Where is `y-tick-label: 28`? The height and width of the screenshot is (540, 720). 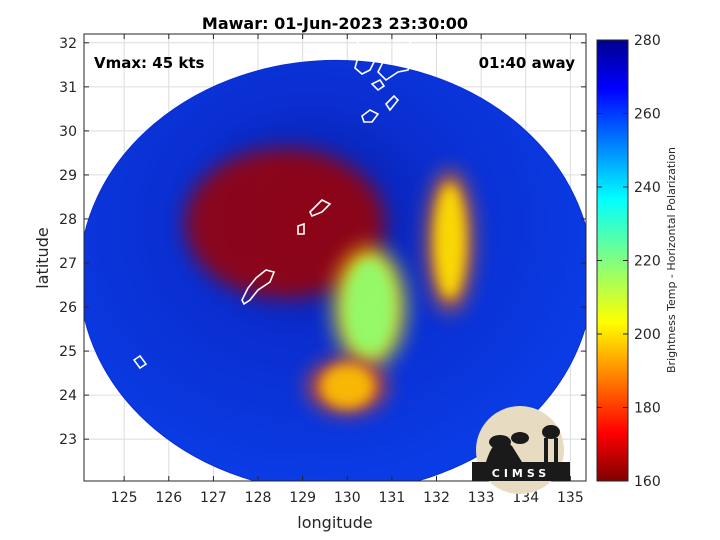
y-tick-label: 28 is located at coordinates (68, 220).